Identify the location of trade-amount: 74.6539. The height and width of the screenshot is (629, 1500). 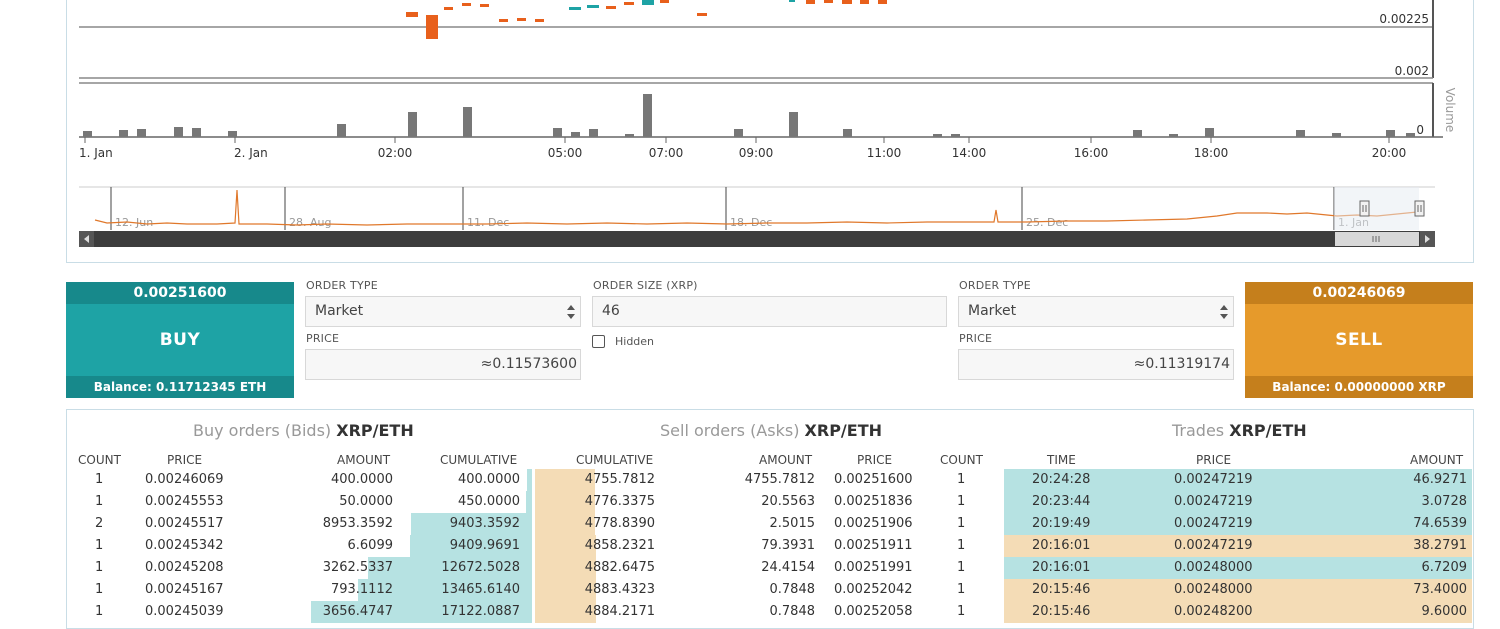
(1440, 523).